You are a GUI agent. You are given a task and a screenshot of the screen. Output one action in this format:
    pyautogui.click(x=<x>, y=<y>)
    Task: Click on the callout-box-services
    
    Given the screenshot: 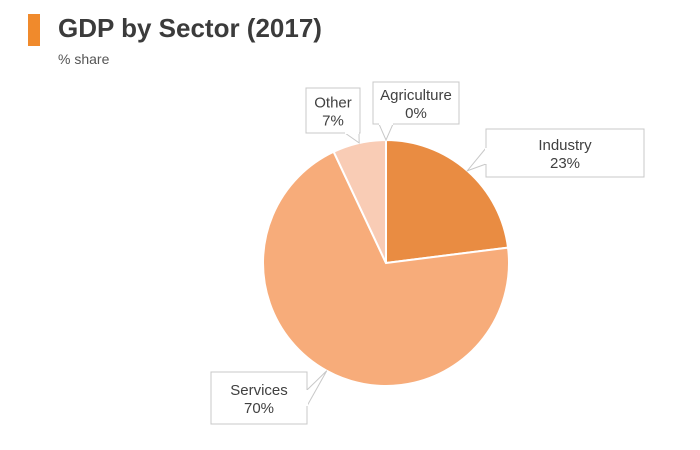 What is the action you would take?
    pyautogui.click(x=259, y=398)
    